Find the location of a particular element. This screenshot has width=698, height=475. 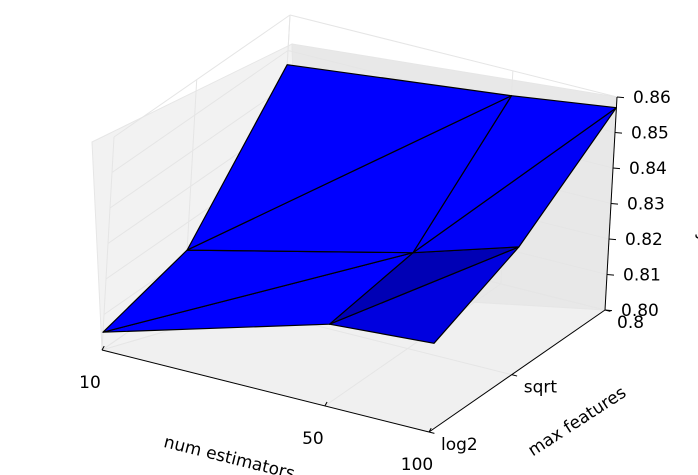

x-tick-label: 100 is located at coordinates (417, 465).